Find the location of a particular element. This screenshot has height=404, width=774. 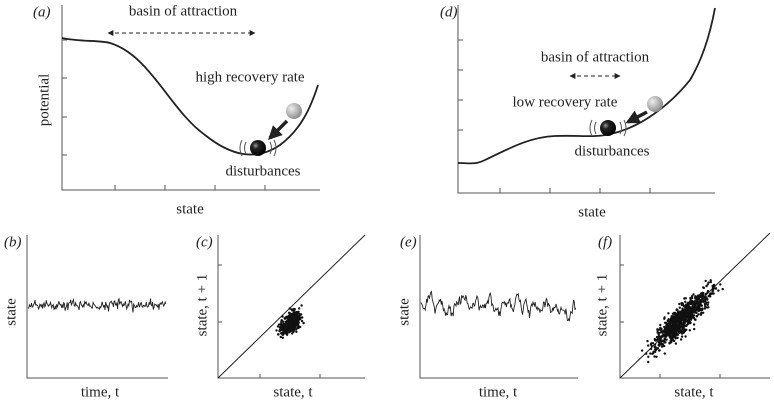

scatter is located at coordinates (290, 321).